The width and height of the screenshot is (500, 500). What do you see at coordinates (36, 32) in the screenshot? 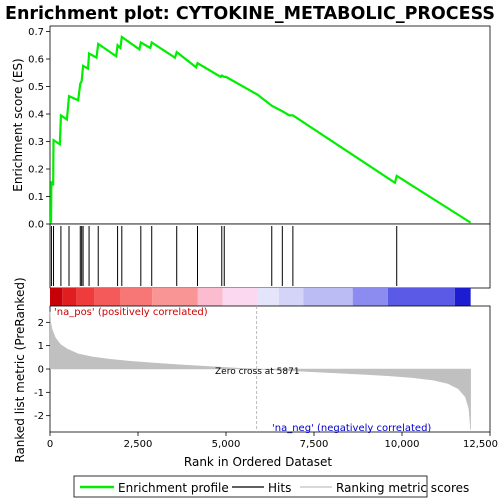
I see `es-y-tick-label: 0.7` at bounding box center [36, 32].